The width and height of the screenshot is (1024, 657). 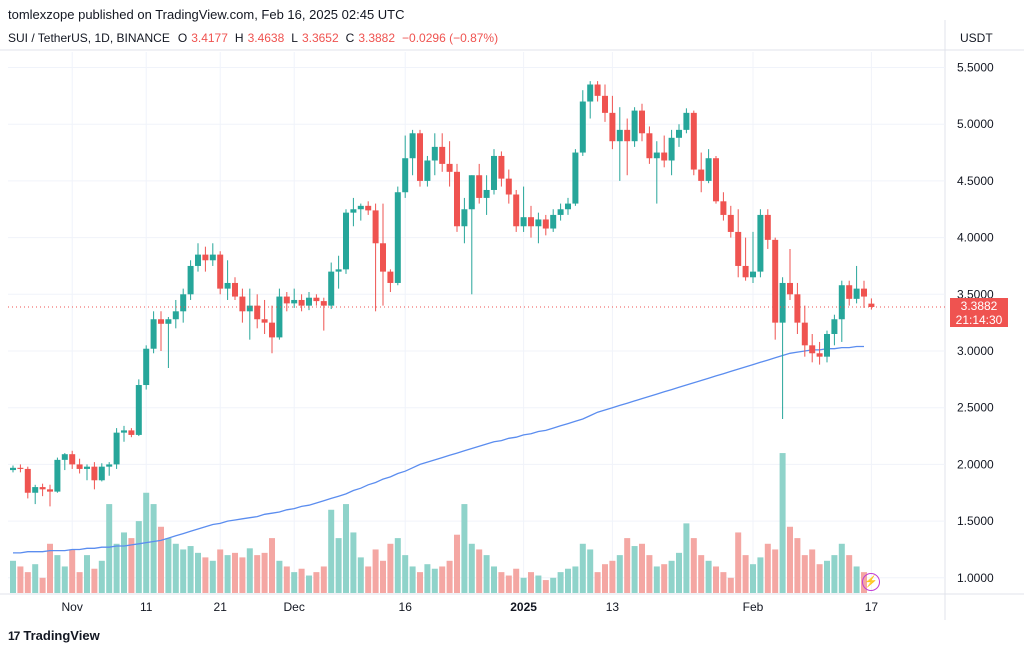 I want to click on y-tick-label: 5.5000, so click(x=975, y=68).